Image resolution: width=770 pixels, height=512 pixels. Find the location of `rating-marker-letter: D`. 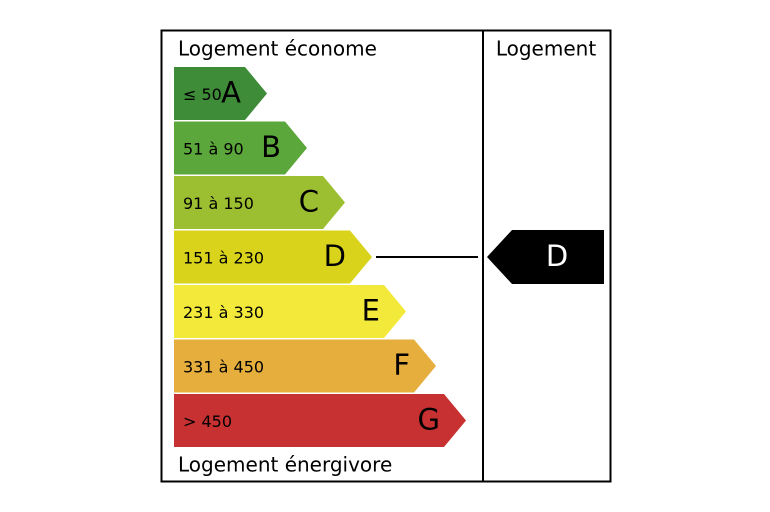

rating-marker-letter: D is located at coordinates (557, 256).